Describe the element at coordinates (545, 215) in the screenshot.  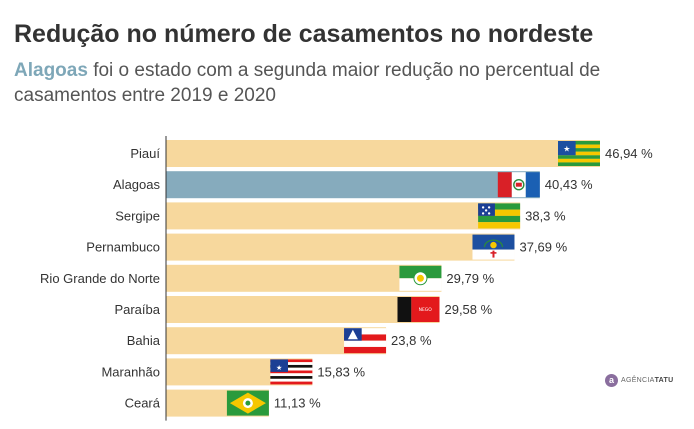
I see `value-label: 38,3 %` at that location.